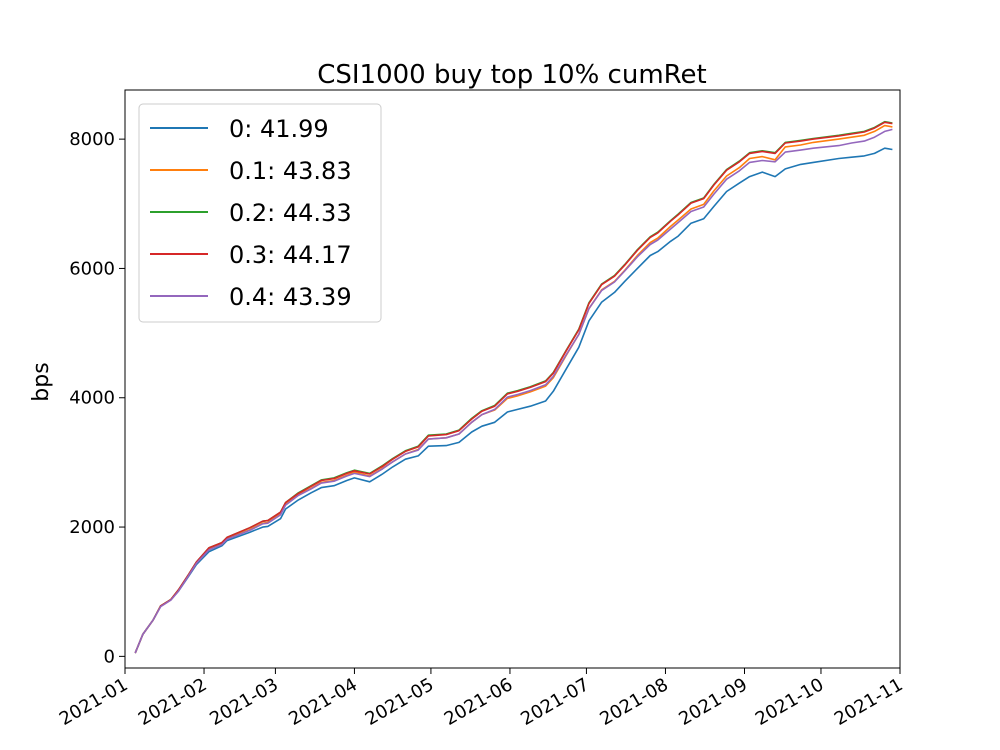 The height and width of the screenshot is (750, 1000). Describe the element at coordinates (512, 75) in the screenshot. I see `chart-title: CSI1000 buy top 10% cumRet` at that location.